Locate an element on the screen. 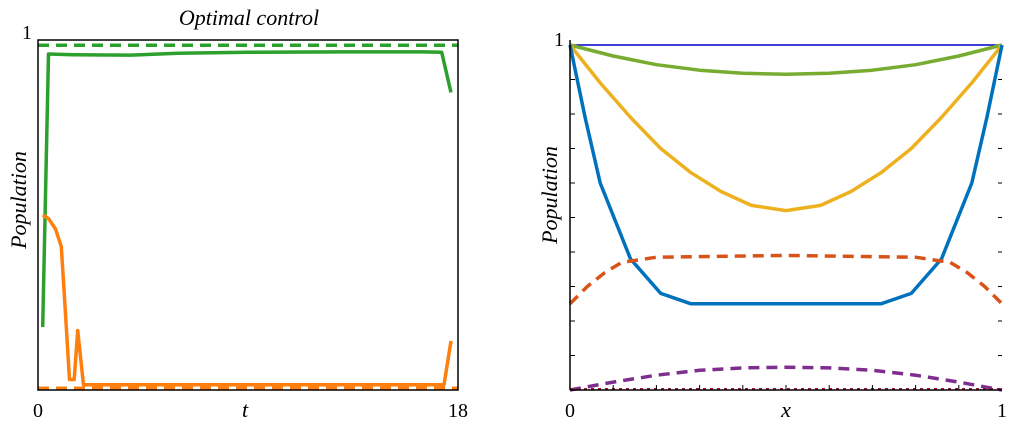 The width and height of the screenshot is (1024, 444). chart1-x-tick-label: 0 is located at coordinates (570, 411).